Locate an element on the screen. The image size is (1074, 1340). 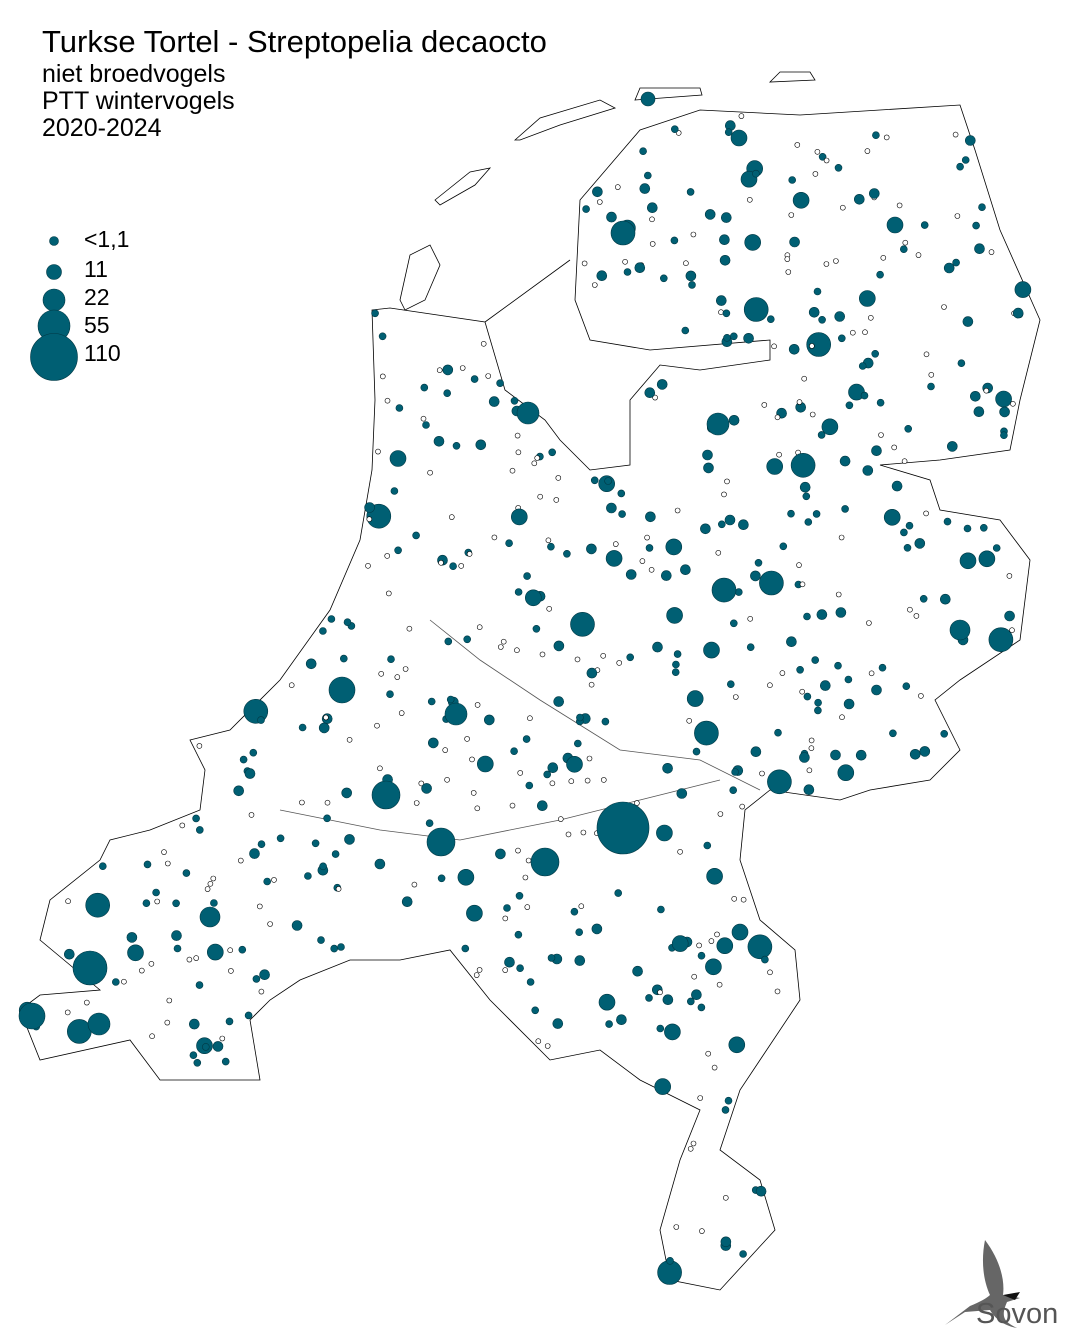
island-outline is located at coordinates (463, 186).